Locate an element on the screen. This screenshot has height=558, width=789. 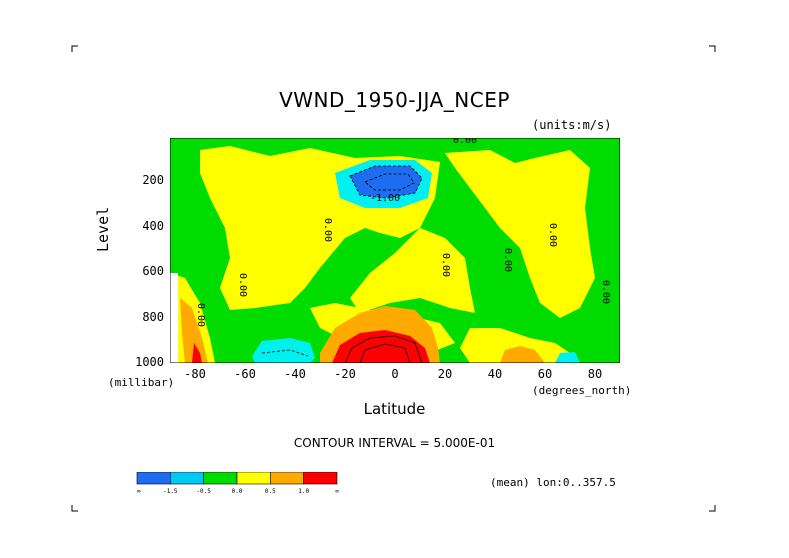
contour-label: -1.00 is located at coordinates (385, 198).